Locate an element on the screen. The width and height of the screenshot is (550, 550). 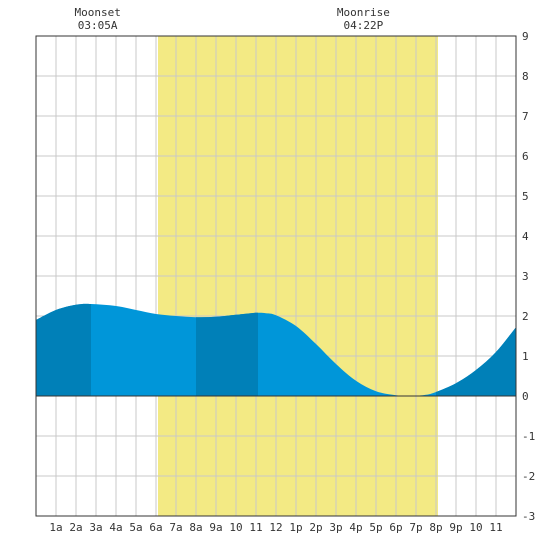
y-tick-label: 1 is located at coordinates (525, 356).